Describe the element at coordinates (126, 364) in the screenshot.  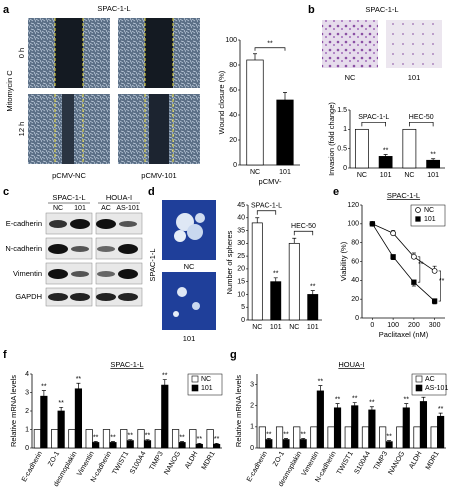
I see `chart-title: SPAC-1-L` at that location.